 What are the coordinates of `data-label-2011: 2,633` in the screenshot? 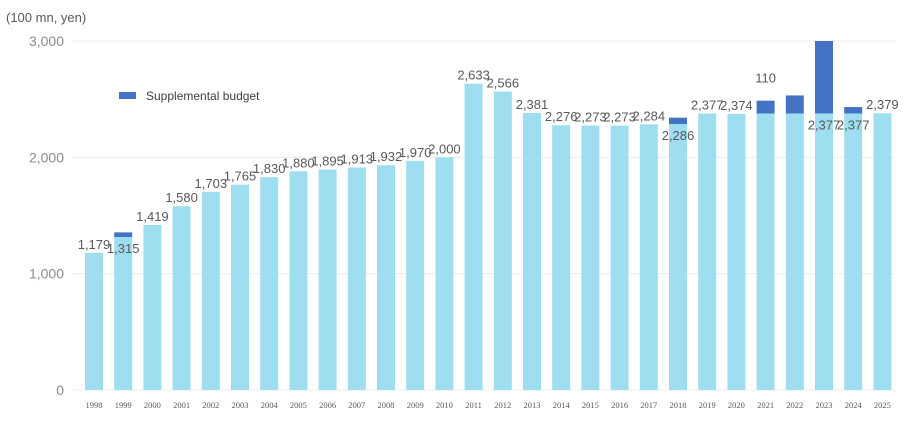 It's located at (473, 75).